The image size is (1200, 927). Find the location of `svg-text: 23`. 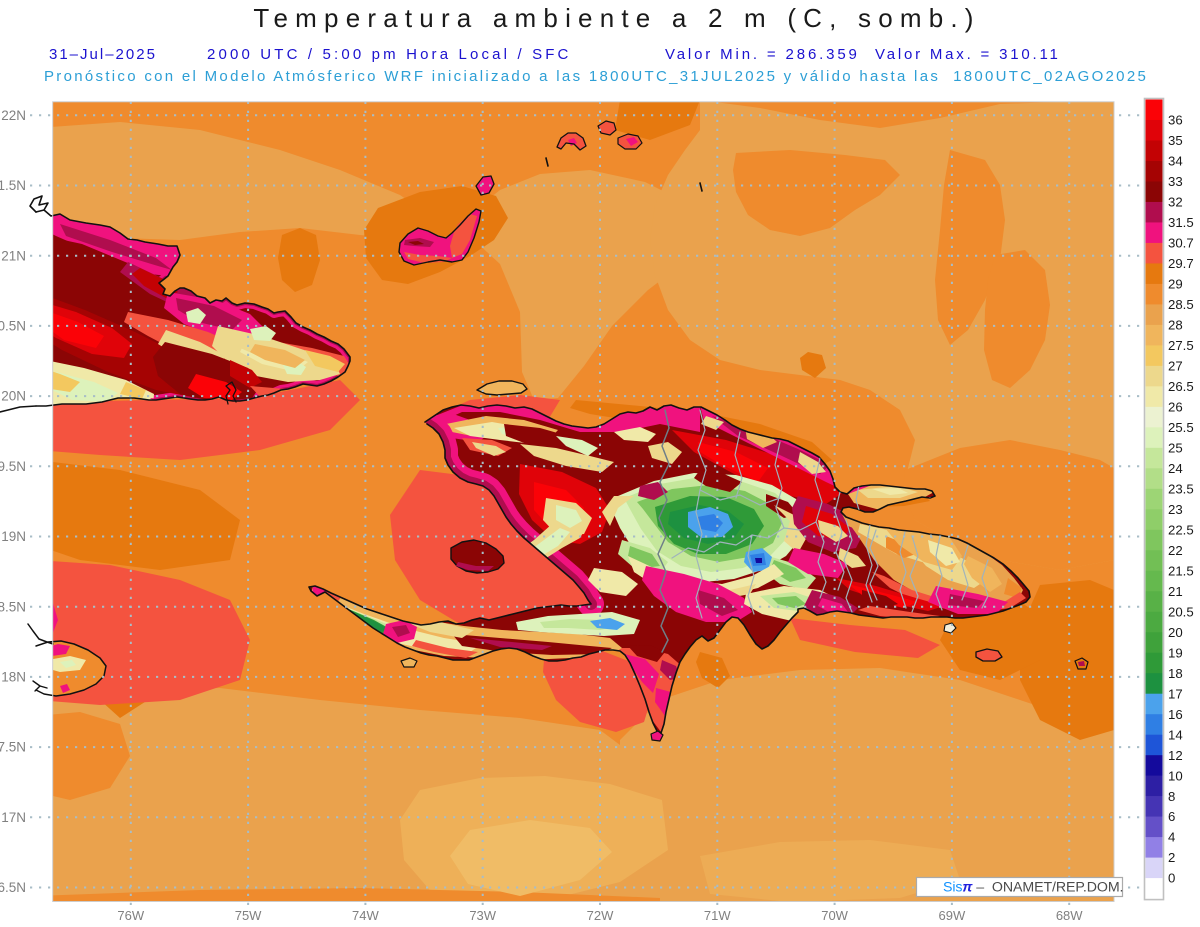

svg-text: 23 is located at coordinates (1175, 509).